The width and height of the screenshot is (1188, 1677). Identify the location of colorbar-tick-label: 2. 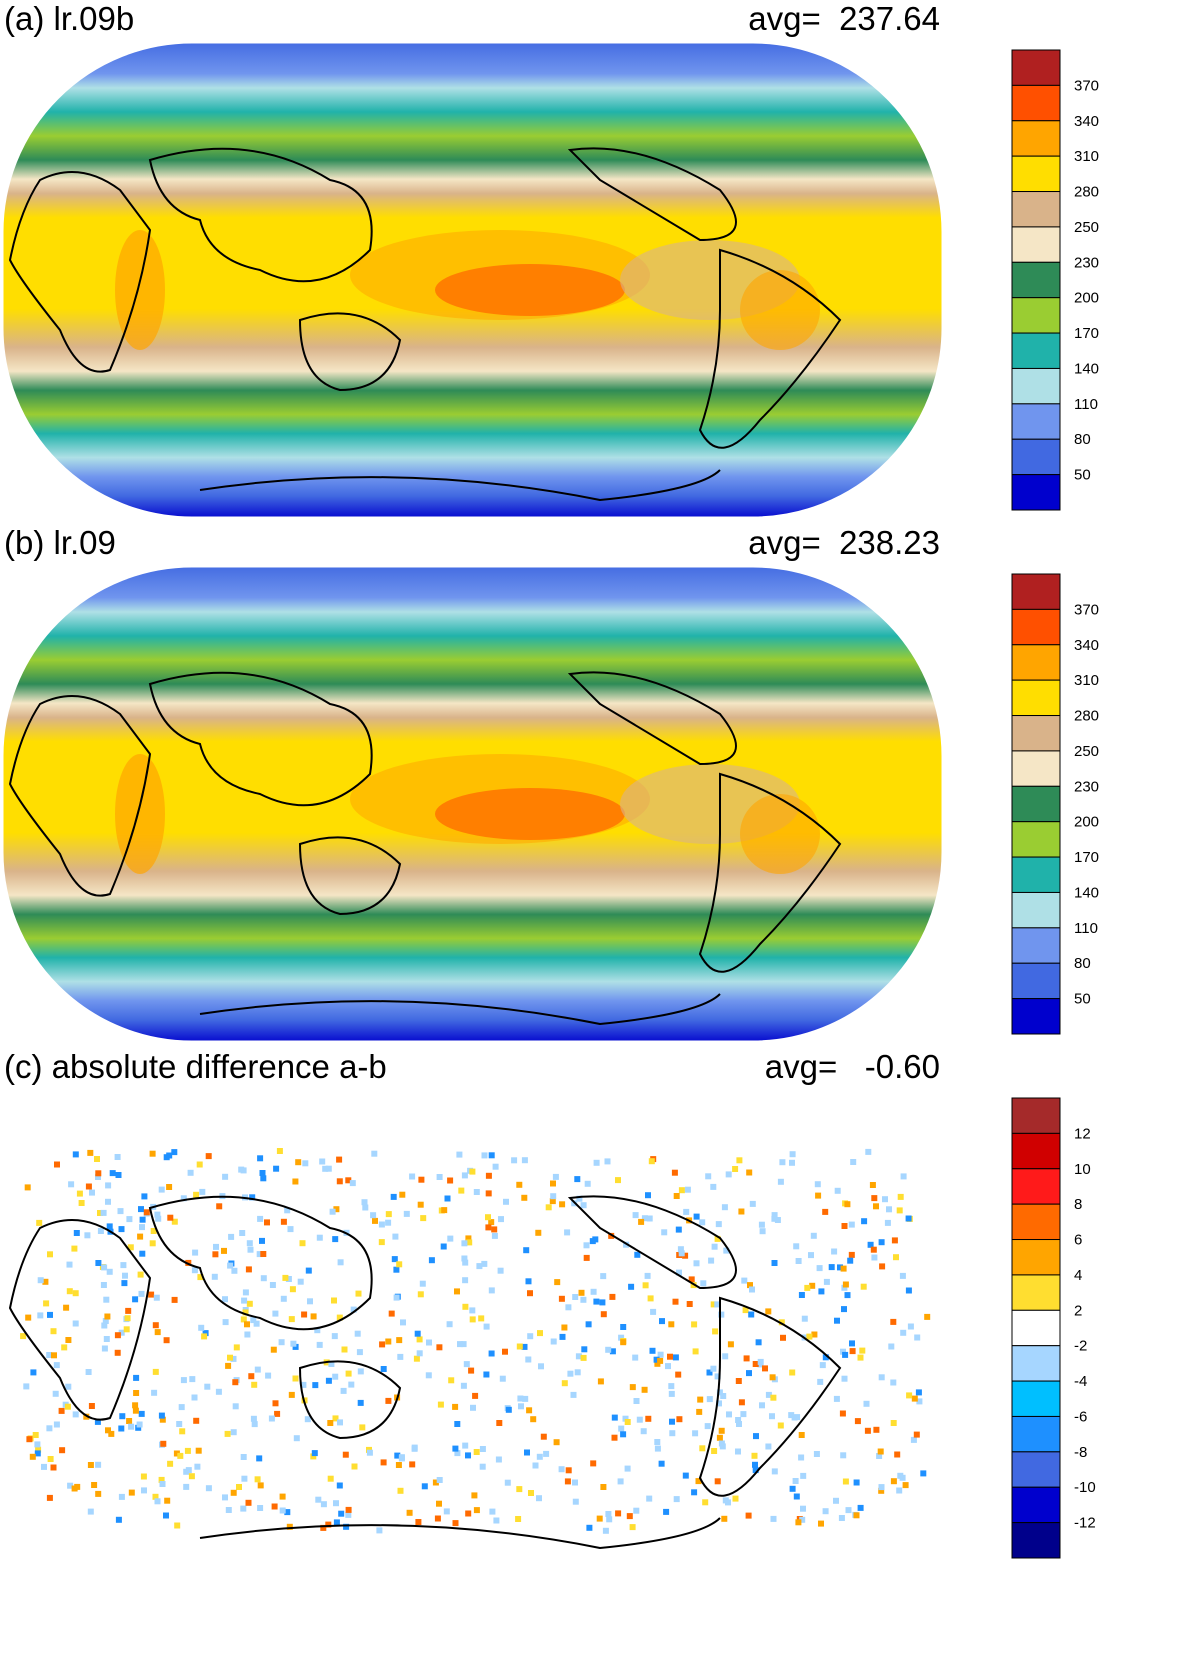
(1078, 1310).